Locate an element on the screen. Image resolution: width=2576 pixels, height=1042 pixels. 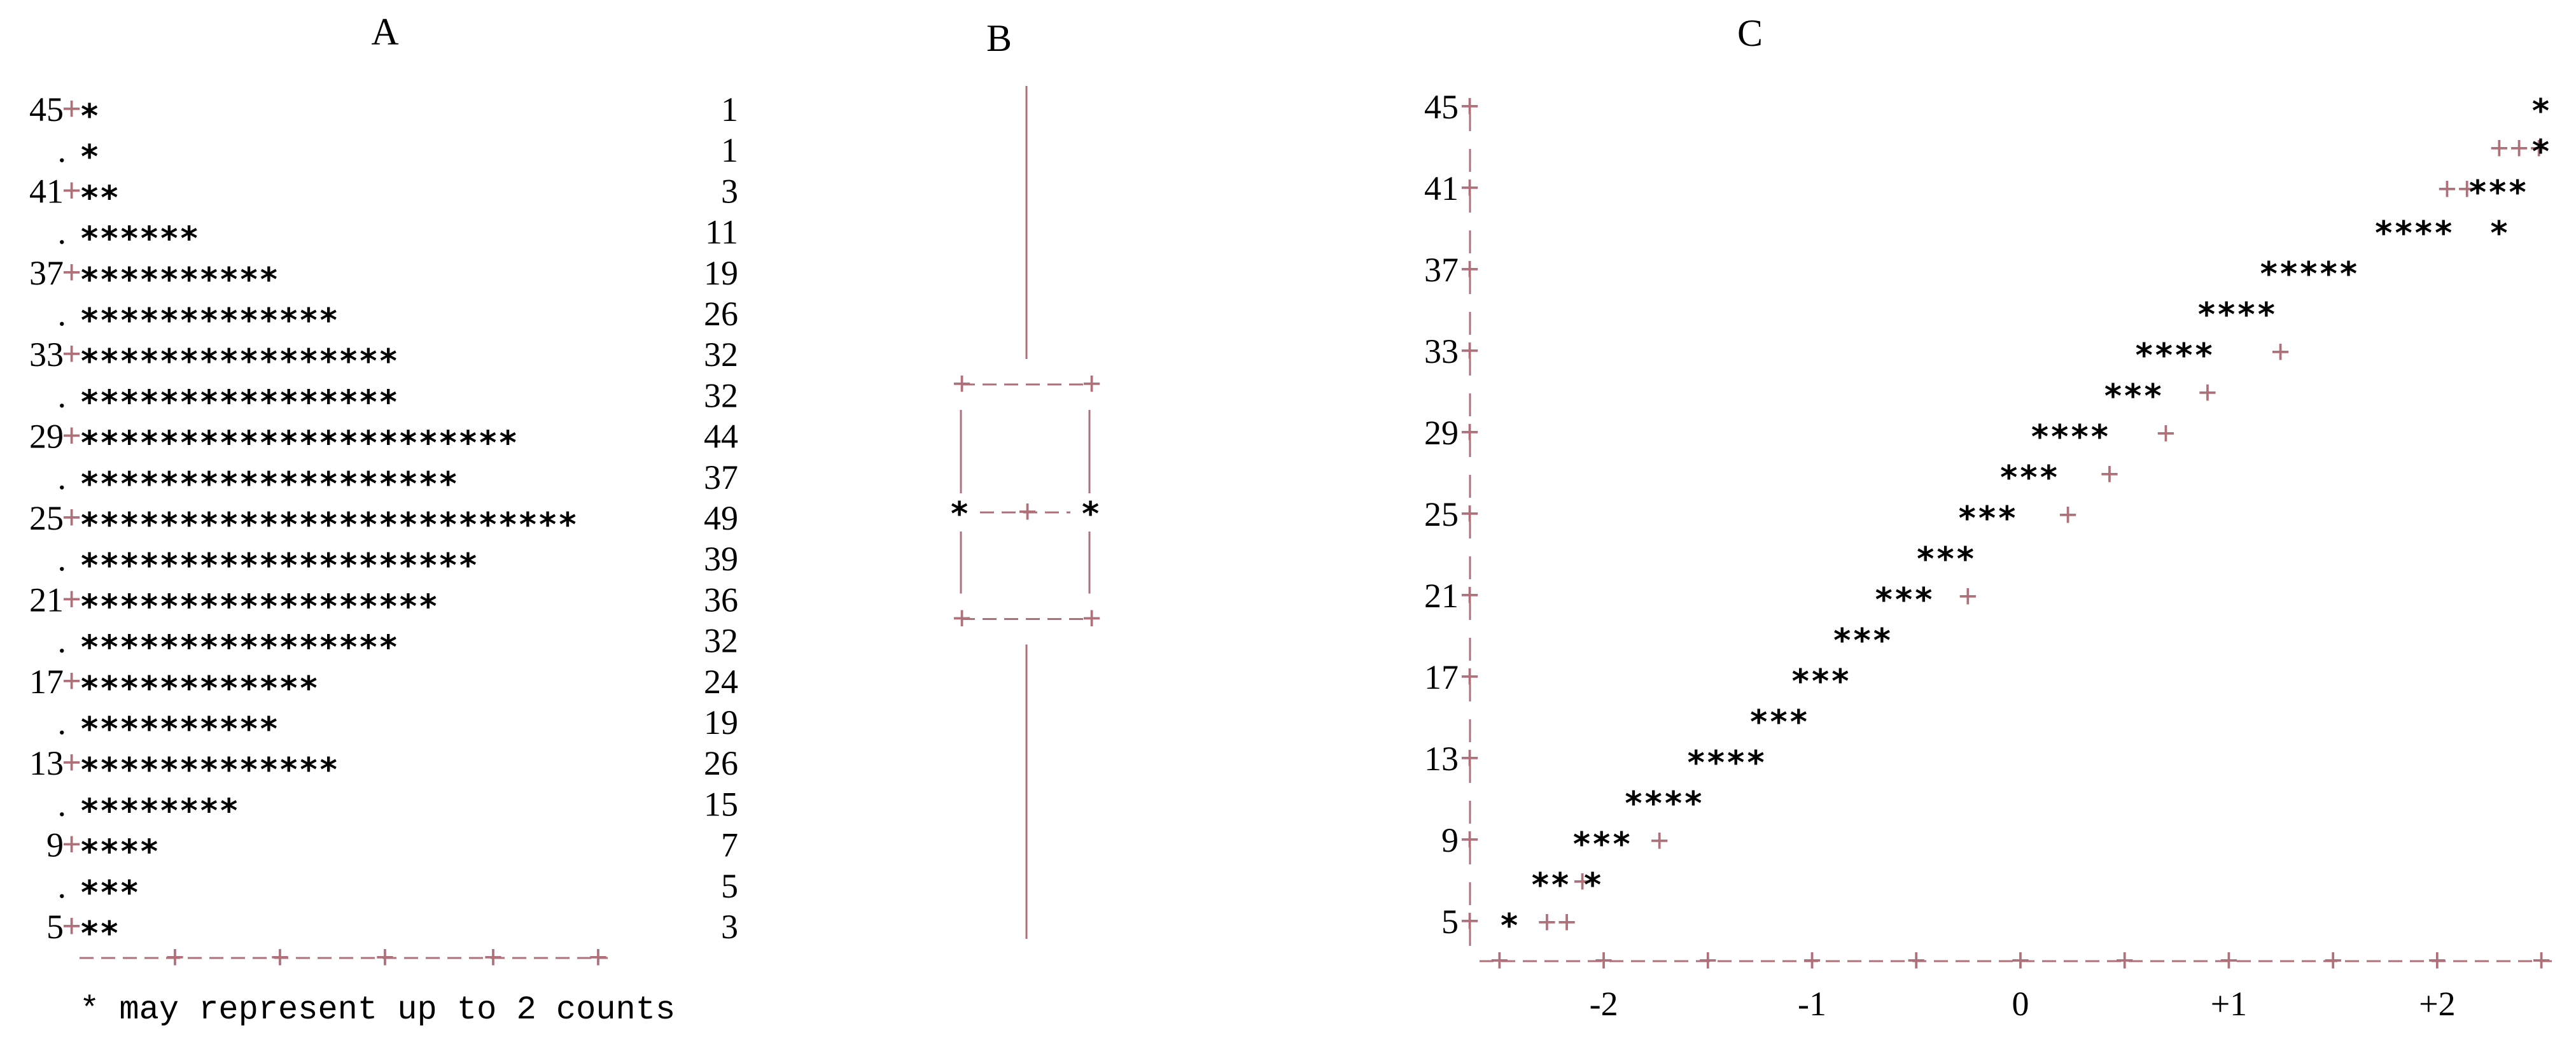
qq-data-stars: ** is located at coordinates (1550, 885).